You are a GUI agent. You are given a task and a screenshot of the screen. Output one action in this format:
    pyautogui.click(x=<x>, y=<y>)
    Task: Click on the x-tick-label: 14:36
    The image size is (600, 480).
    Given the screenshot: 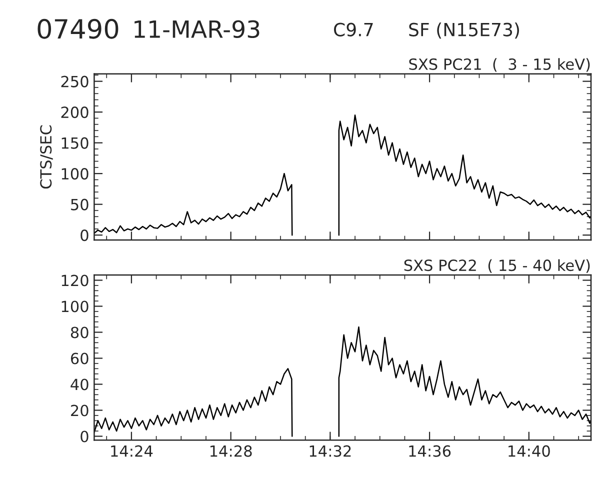 What is the action you would take?
    pyautogui.click(x=430, y=451)
    